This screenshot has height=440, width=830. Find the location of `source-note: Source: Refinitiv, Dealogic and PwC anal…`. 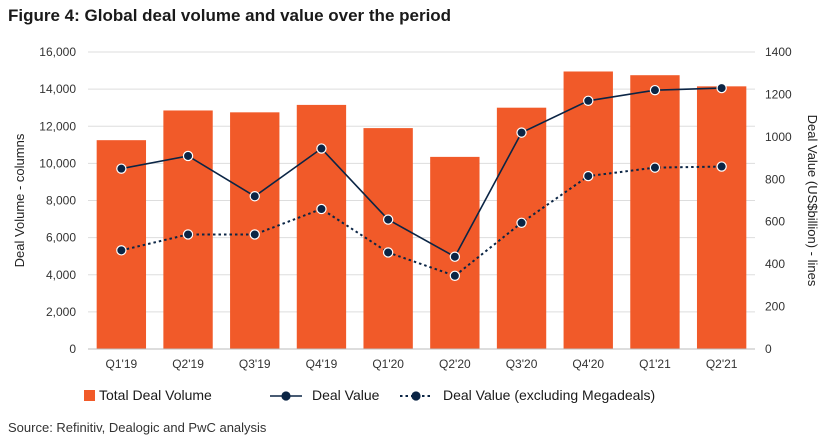

source-note: Source: Refinitiv, Dealogic and PwC anal… is located at coordinates (137, 427).